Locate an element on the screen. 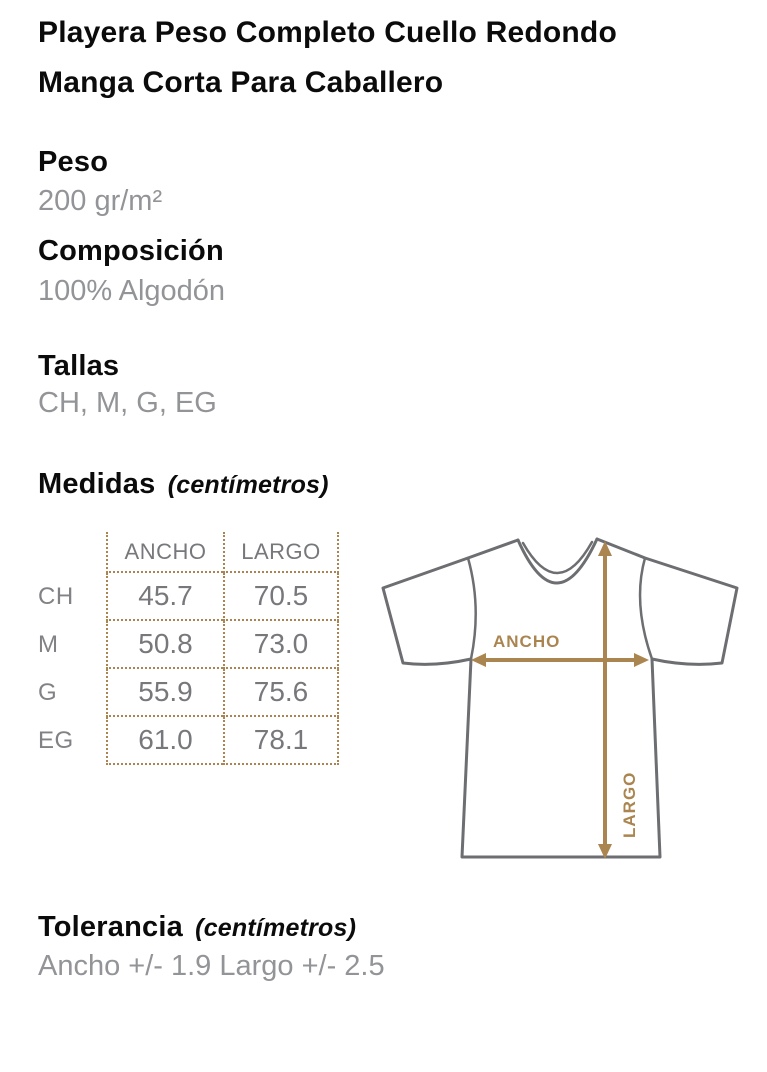 The width and height of the screenshot is (767, 1072). medidas-heading: Medidas (centímetros) is located at coordinates (183, 484).